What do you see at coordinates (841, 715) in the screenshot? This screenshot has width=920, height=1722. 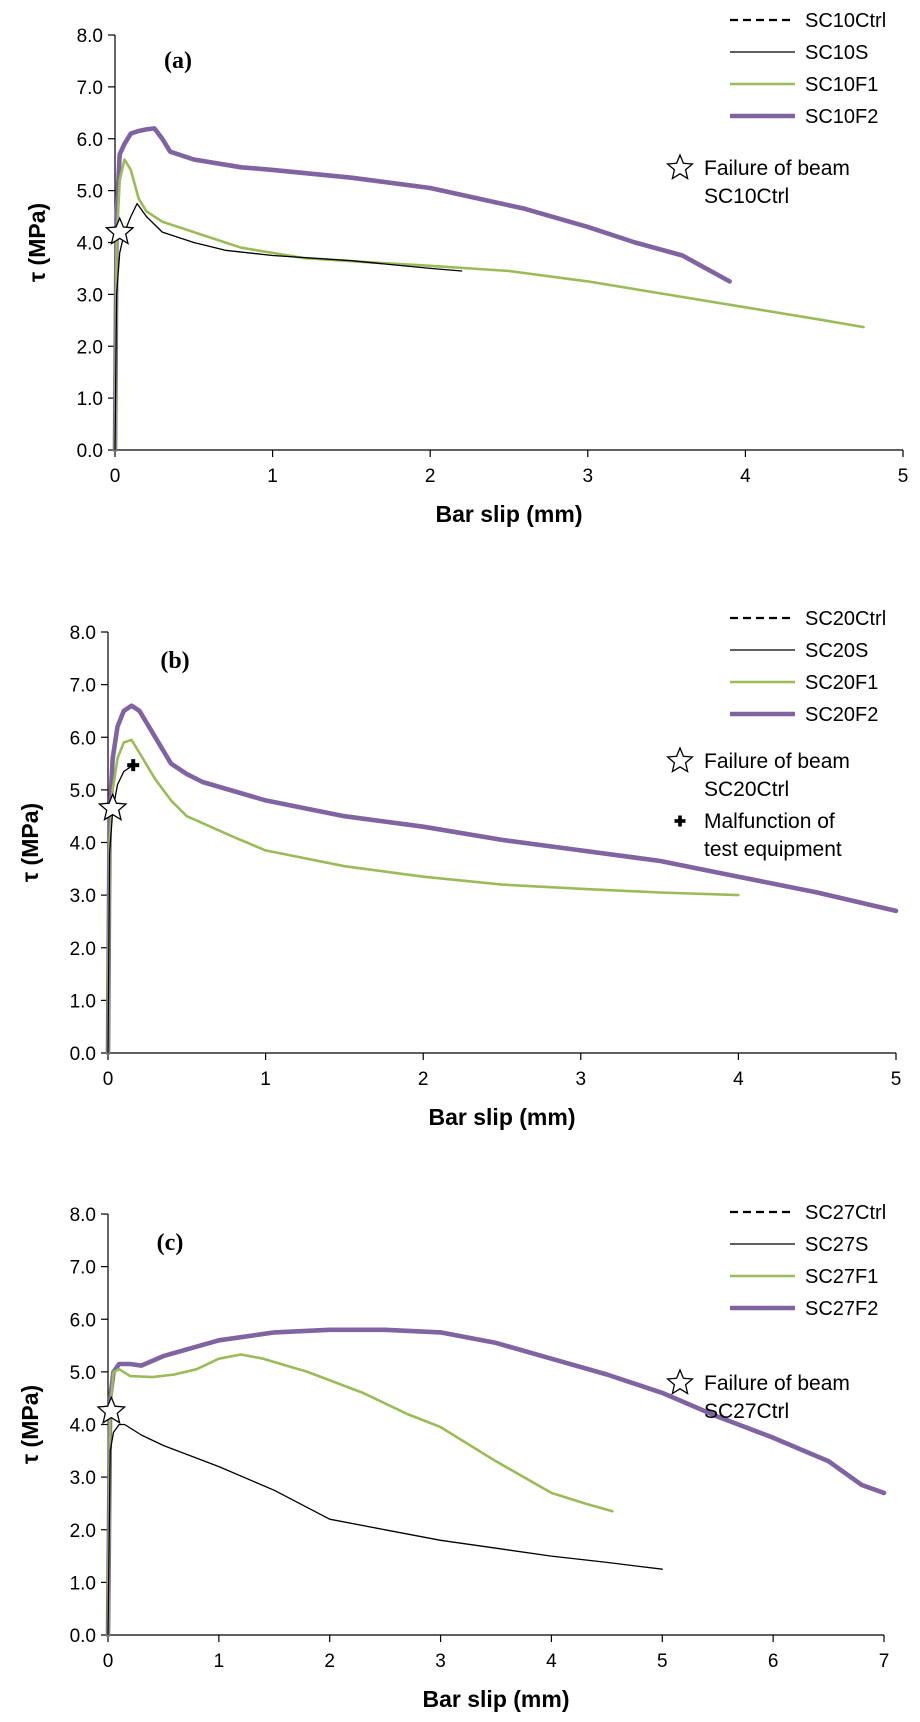 I see `legend-entry-label: SC20F2` at bounding box center [841, 715].